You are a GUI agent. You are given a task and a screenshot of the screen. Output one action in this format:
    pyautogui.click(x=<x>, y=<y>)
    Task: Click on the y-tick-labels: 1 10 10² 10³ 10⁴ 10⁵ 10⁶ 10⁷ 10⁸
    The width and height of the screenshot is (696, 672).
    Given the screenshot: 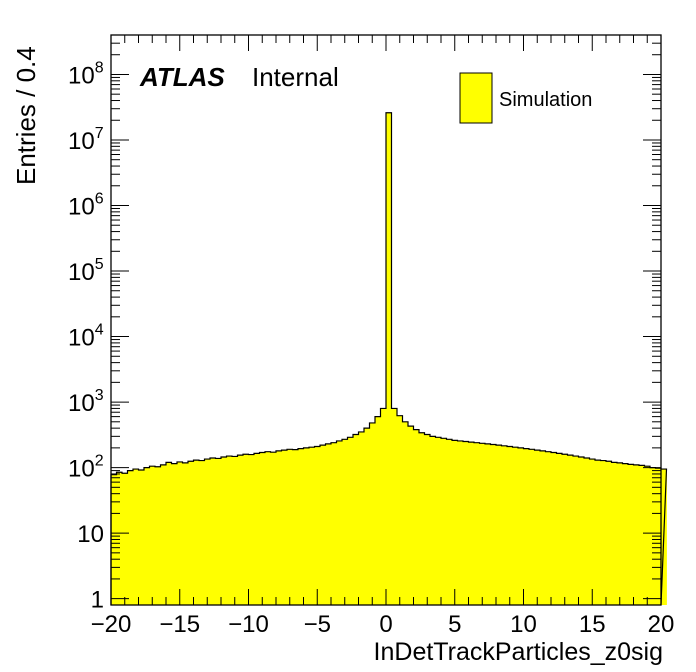 What is the action you would take?
    pyautogui.click(x=86, y=336)
    